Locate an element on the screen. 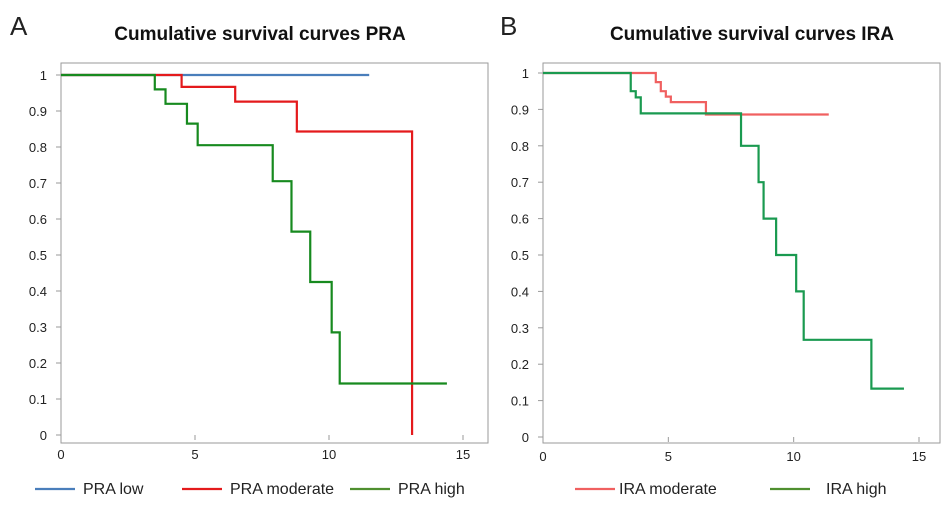 This screenshot has width=947, height=514. panel-a-title: Cumulative survival curves PRA is located at coordinates (260, 34).